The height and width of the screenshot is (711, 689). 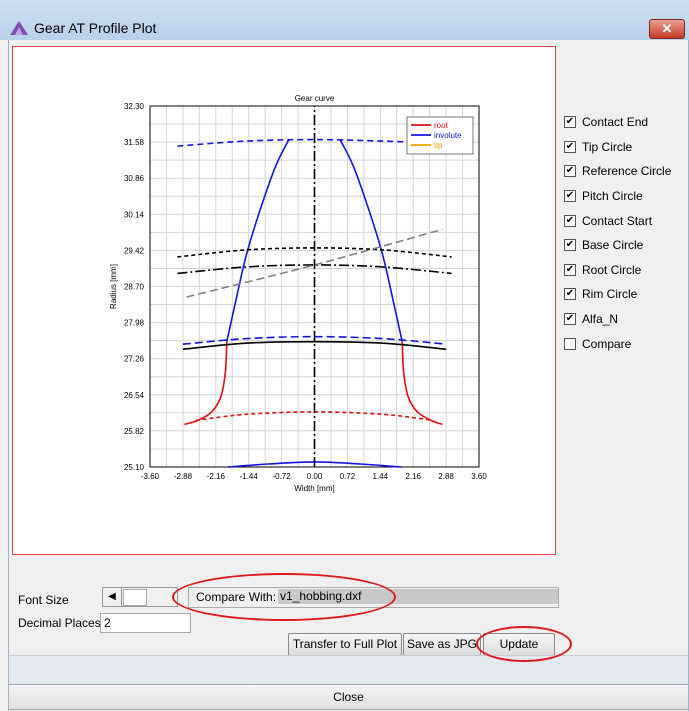 I want to click on option-pitch-circle: ✔ Pitch Circle, so click(x=617, y=196).